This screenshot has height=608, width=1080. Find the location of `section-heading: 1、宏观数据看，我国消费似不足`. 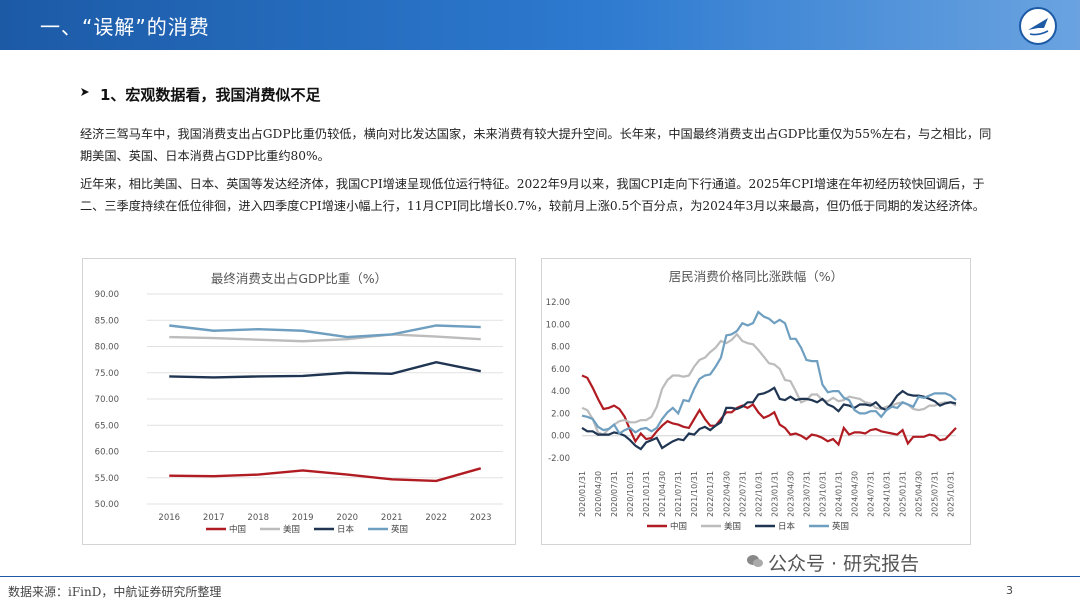

section-heading: 1、宏观数据看，我国消费似不足 is located at coordinates (210, 95).